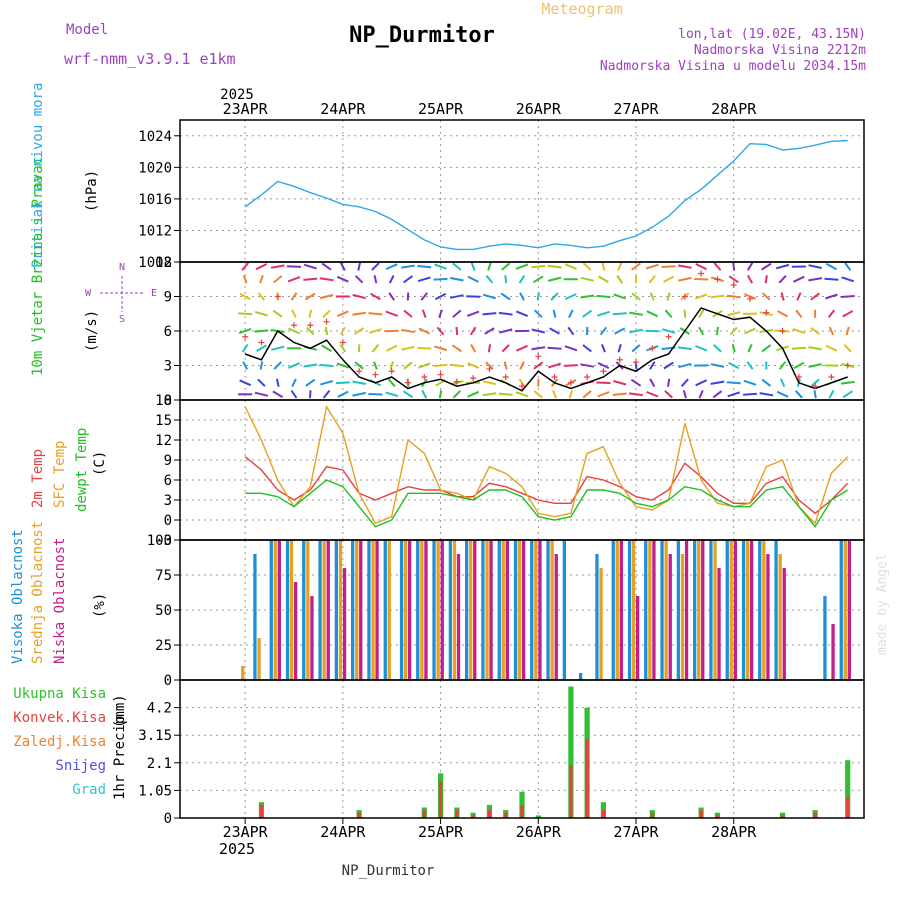  What do you see at coordinates (38, 175) in the screenshot?
I see `pressure-ylabel: Pritisak na nivou mora` at bounding box center [38, 175].